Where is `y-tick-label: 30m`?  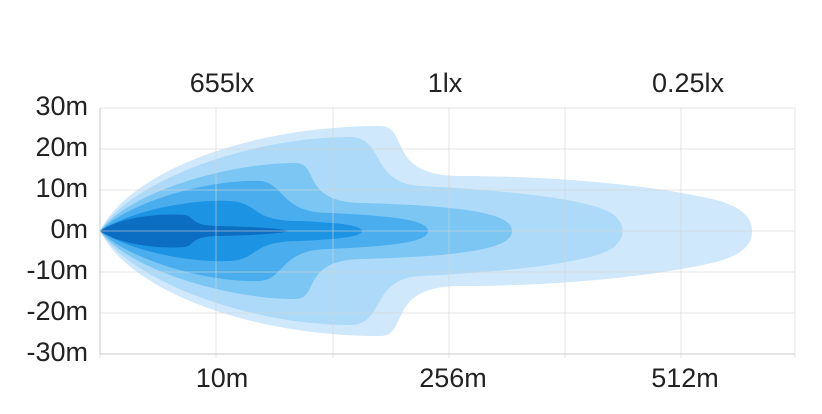 y-tick-label: 30m is located at coordinates (61, 106).